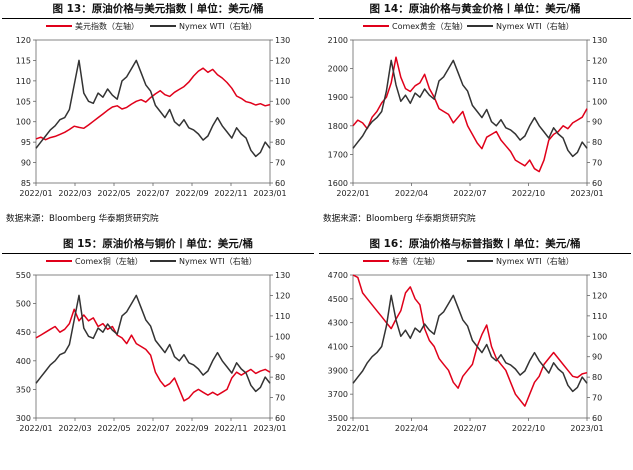 This screenshot has width=633, height=470. I want to click on legend: 标普（左轴） Nymex WTI（右轴）, so click(468, 261).